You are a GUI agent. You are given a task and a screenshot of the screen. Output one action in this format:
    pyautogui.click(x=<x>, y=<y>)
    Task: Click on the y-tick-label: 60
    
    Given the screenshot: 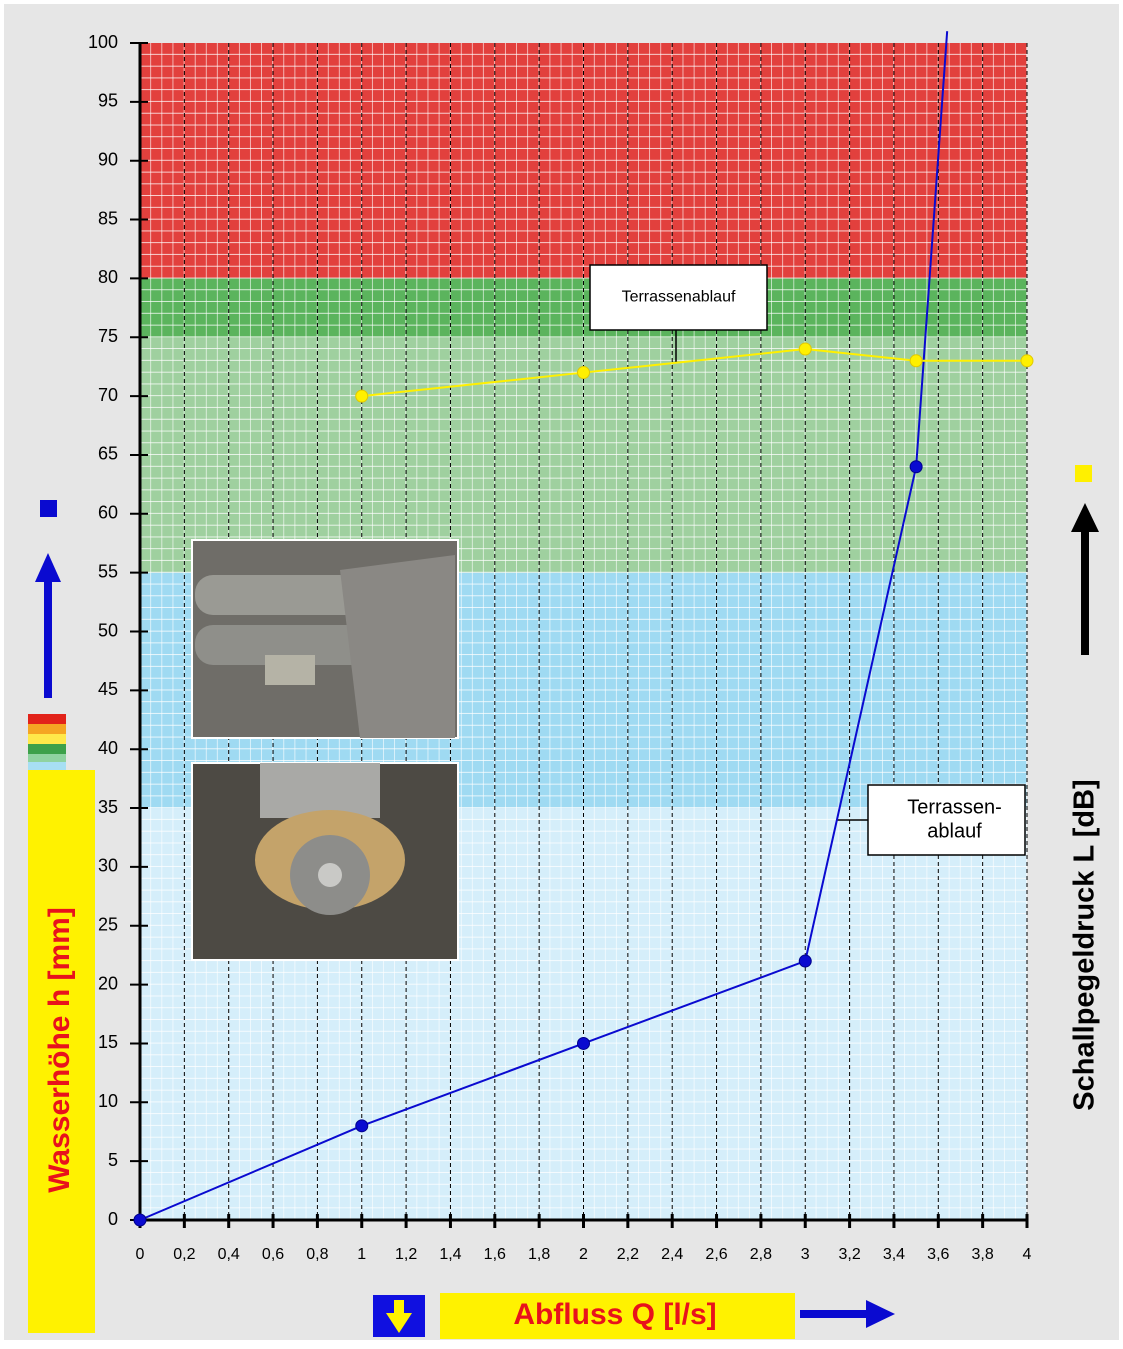 What is the action you would take?
    pyautogui.click(x=108, y=513)
    